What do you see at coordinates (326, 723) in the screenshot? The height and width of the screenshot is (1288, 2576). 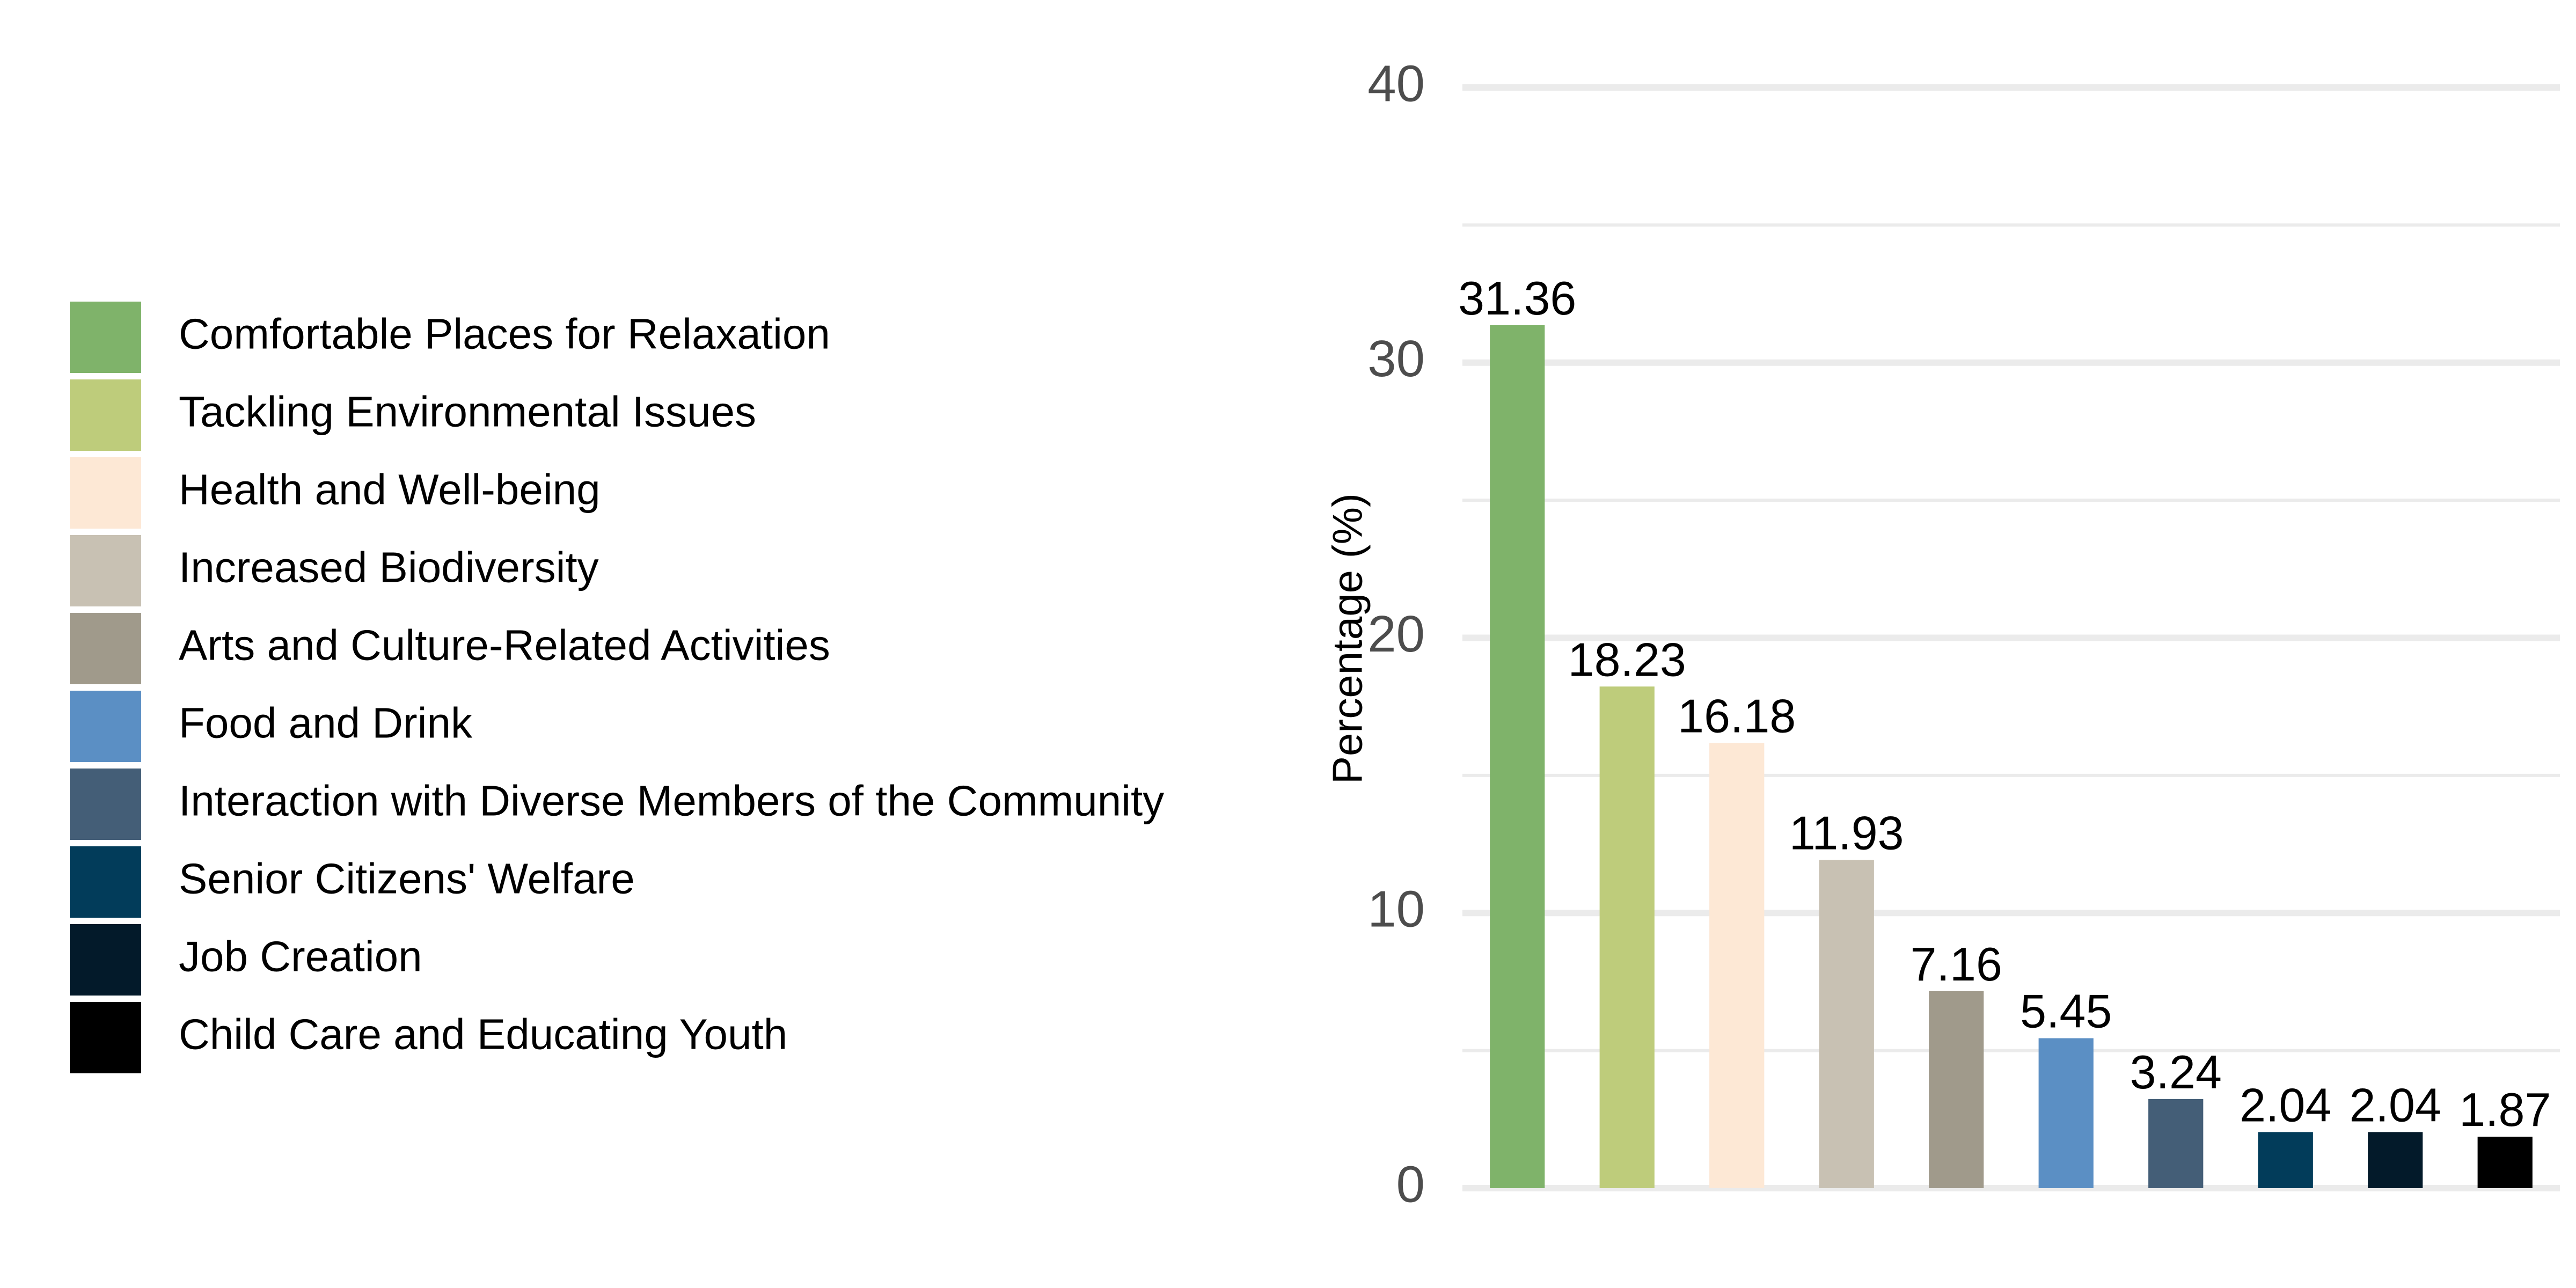 I see `legend-label: Food and Drink` at bounding box center [326, 723].